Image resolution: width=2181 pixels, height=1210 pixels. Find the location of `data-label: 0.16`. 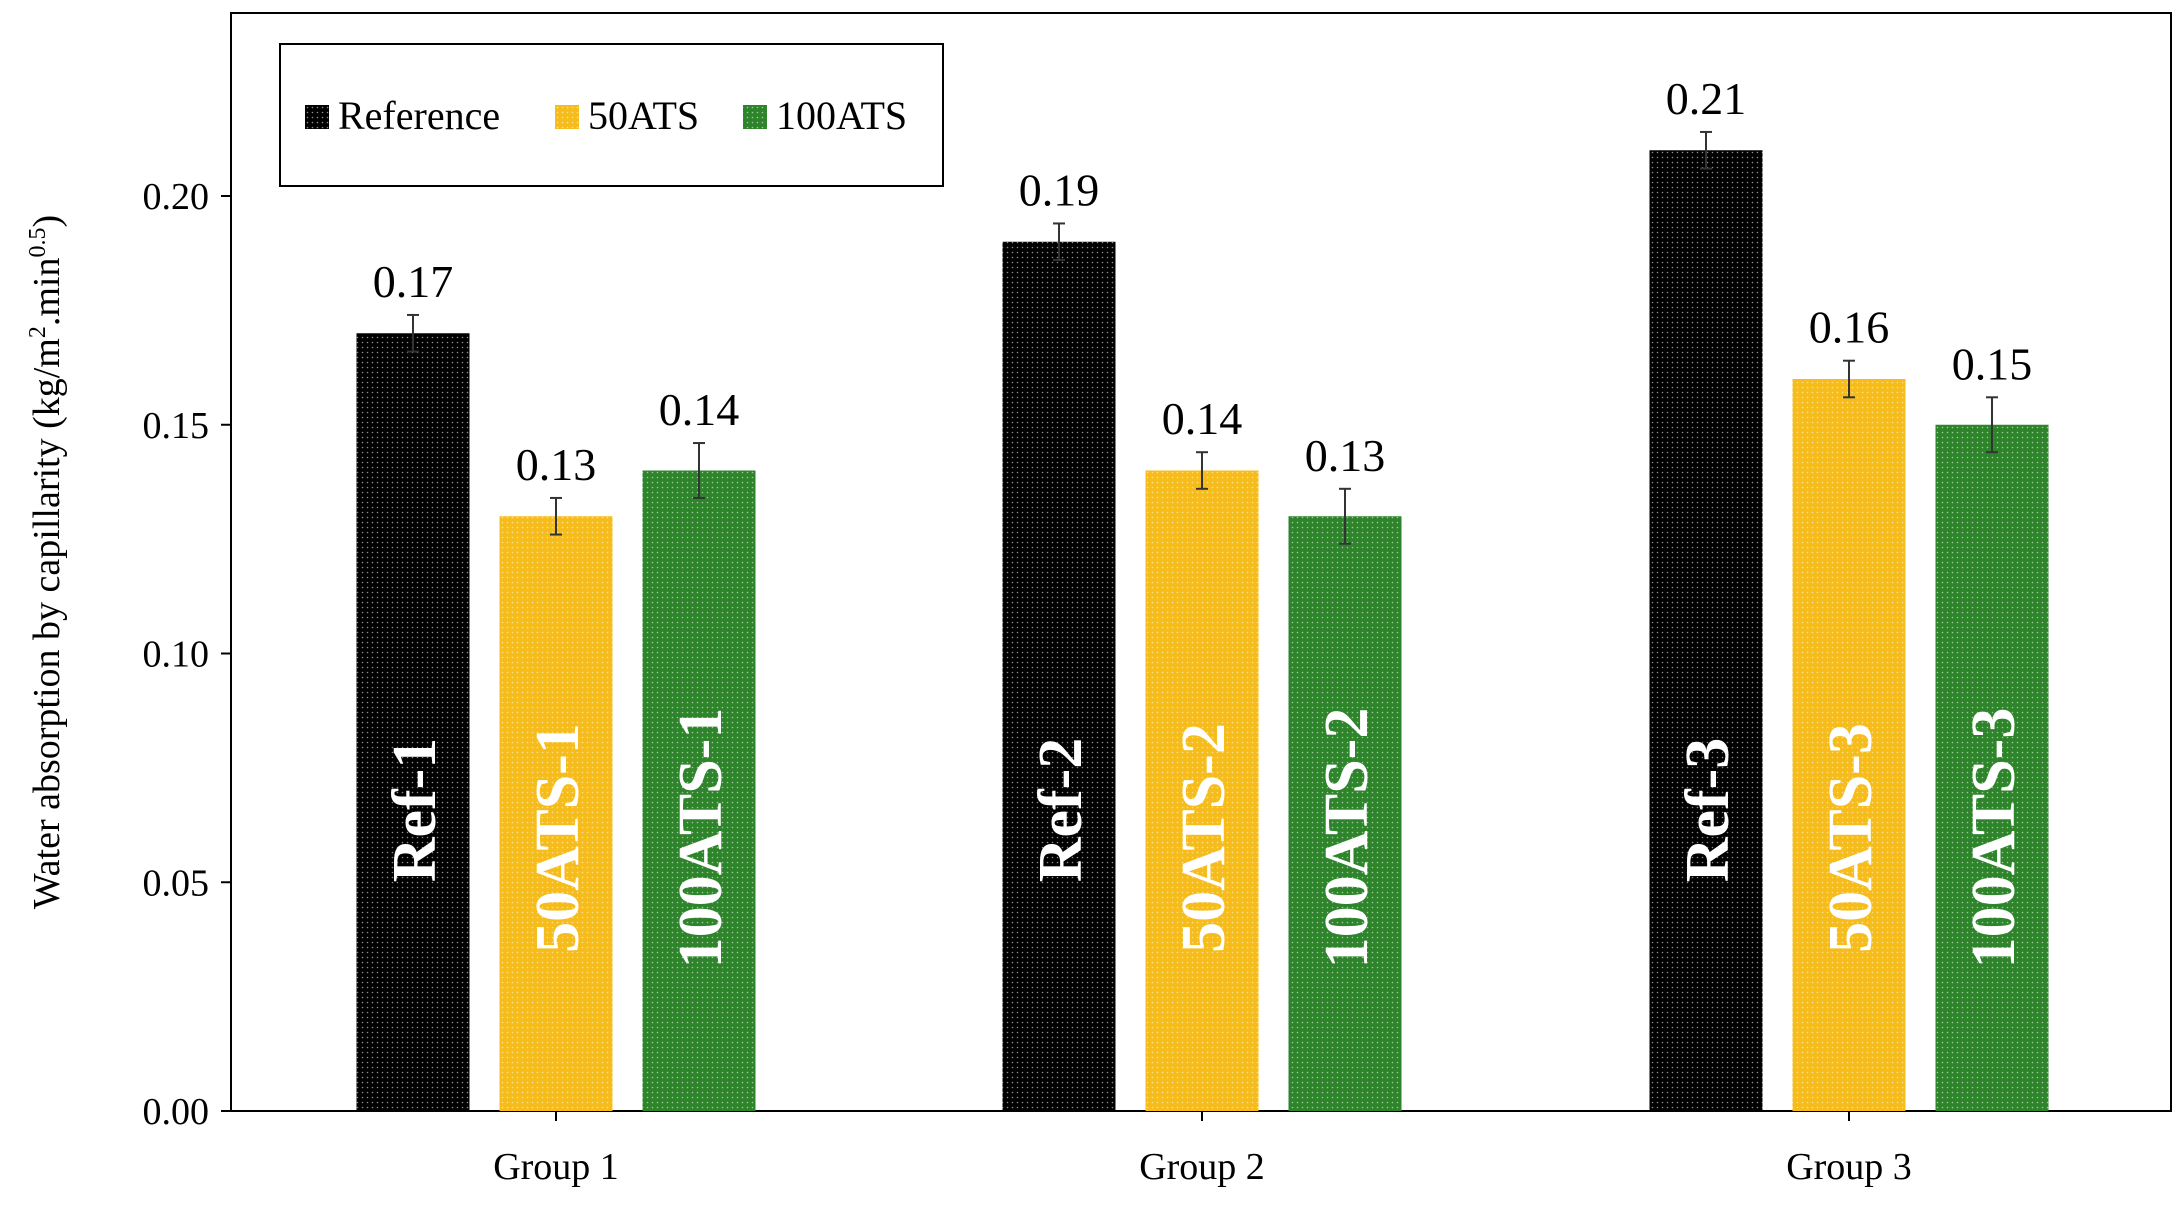

data-label: 0.16 is located at coordinates (1849, 327).